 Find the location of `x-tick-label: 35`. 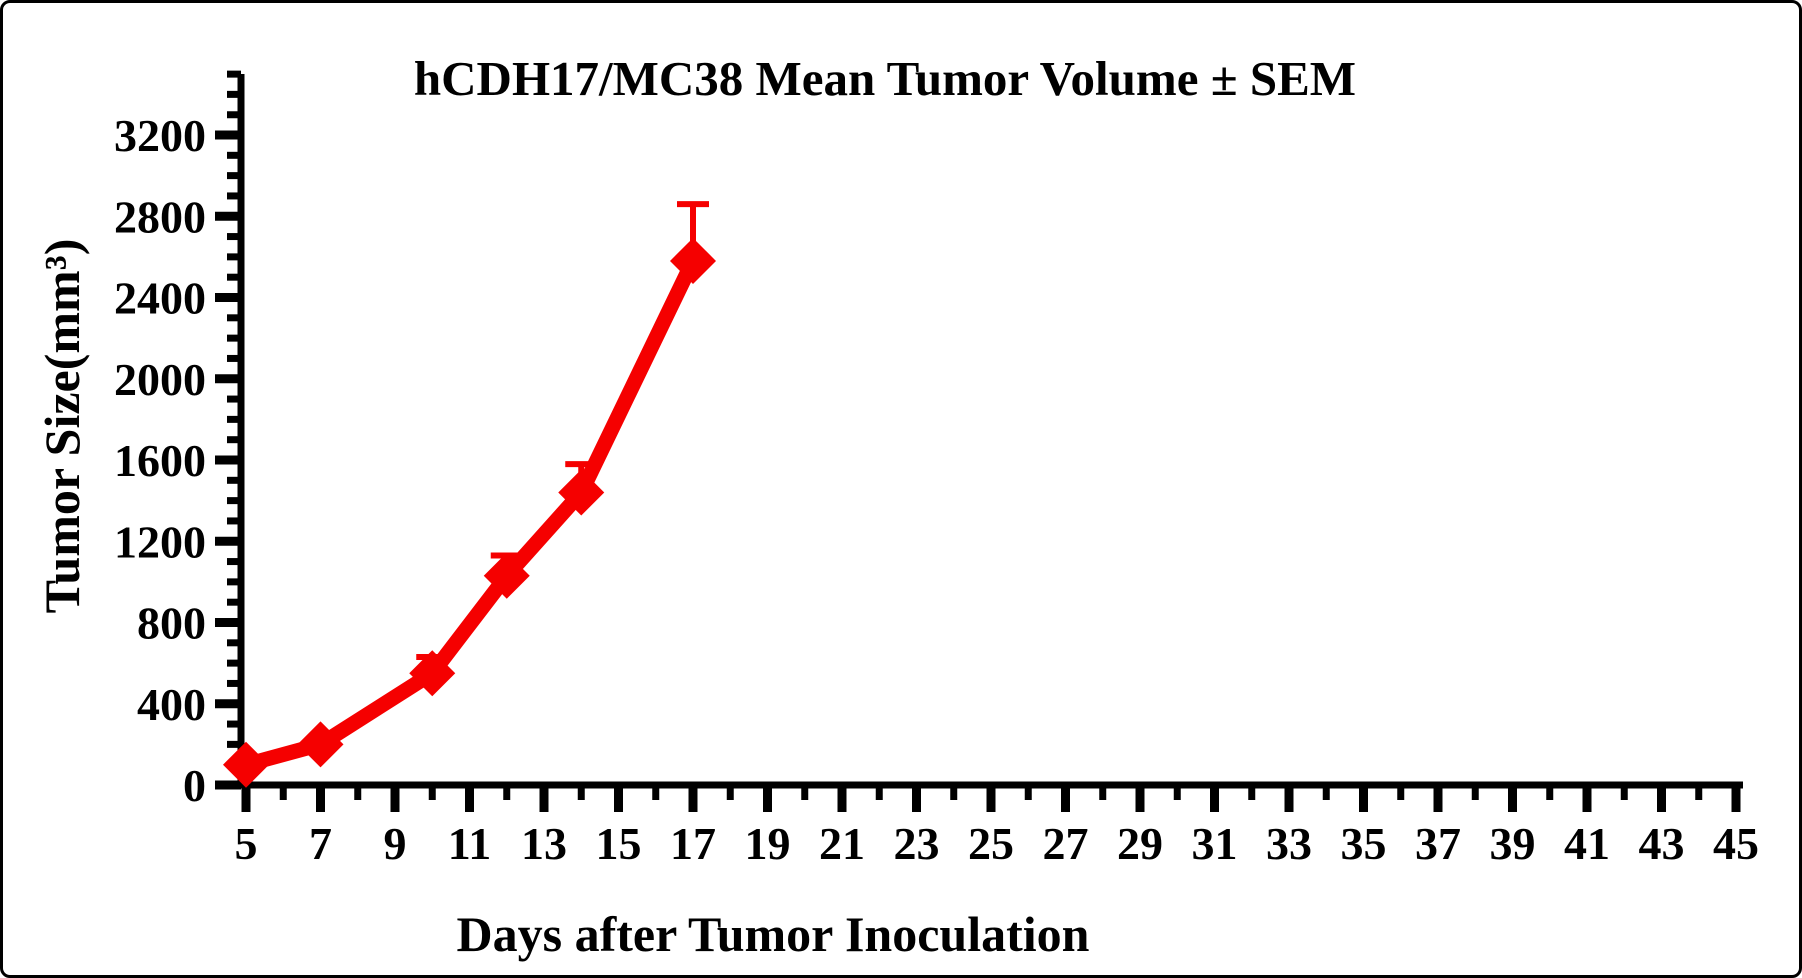

x-tick-label: 35 is located at coordinates (1364, 843).